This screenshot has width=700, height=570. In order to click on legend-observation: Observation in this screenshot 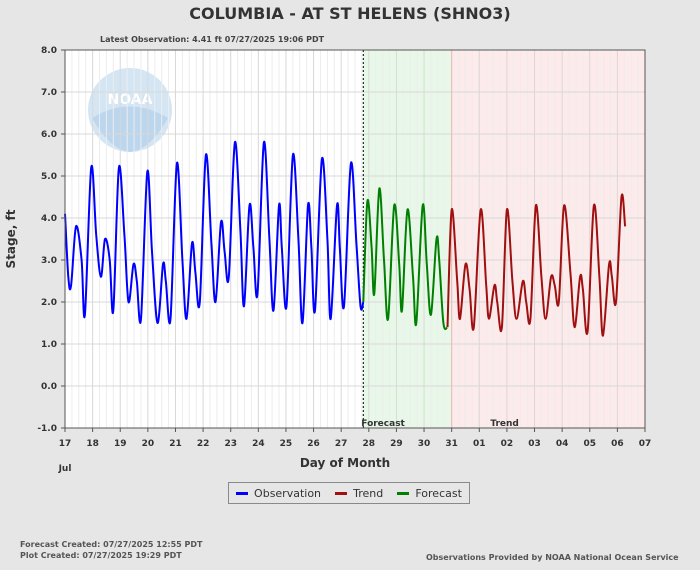, I will do `click(278, 493)`.